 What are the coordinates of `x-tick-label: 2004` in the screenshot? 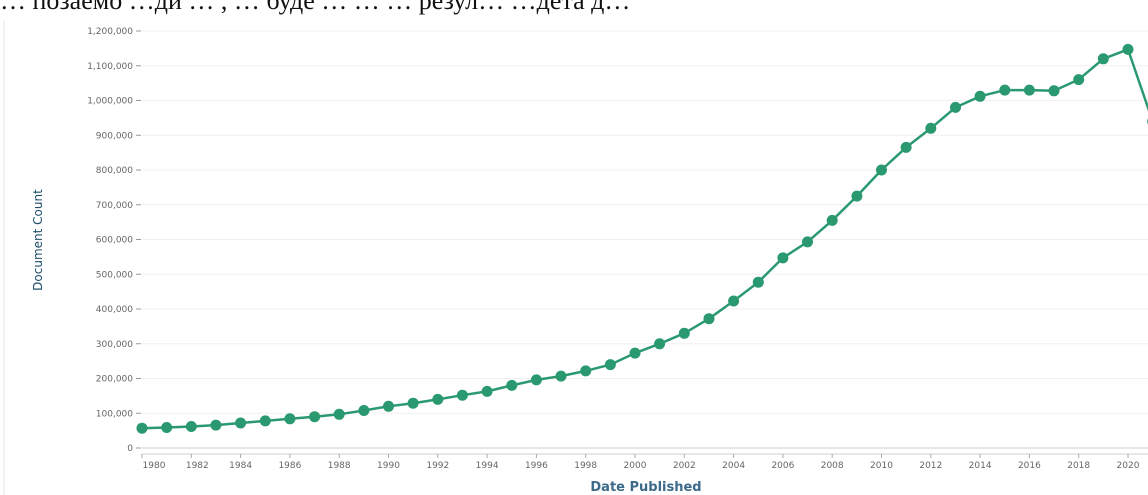 It's located at (733, 466).